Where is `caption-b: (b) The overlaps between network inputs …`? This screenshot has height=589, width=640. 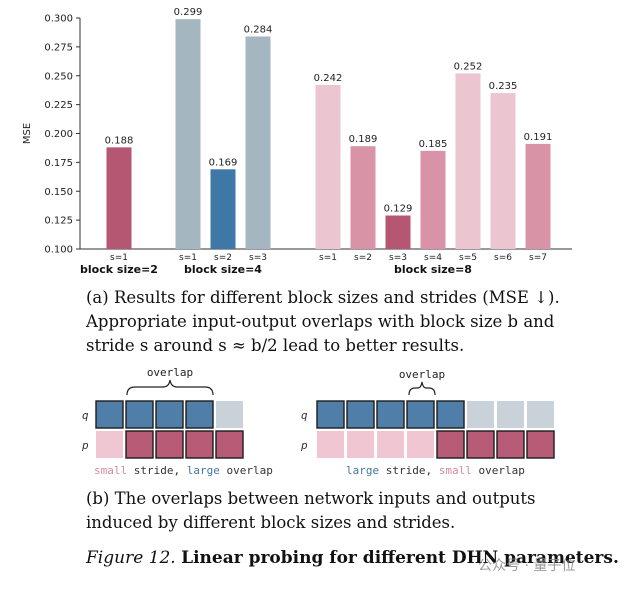
caption-b: (b) The overlaps between network inputs … is located at coordinates (311, 510).